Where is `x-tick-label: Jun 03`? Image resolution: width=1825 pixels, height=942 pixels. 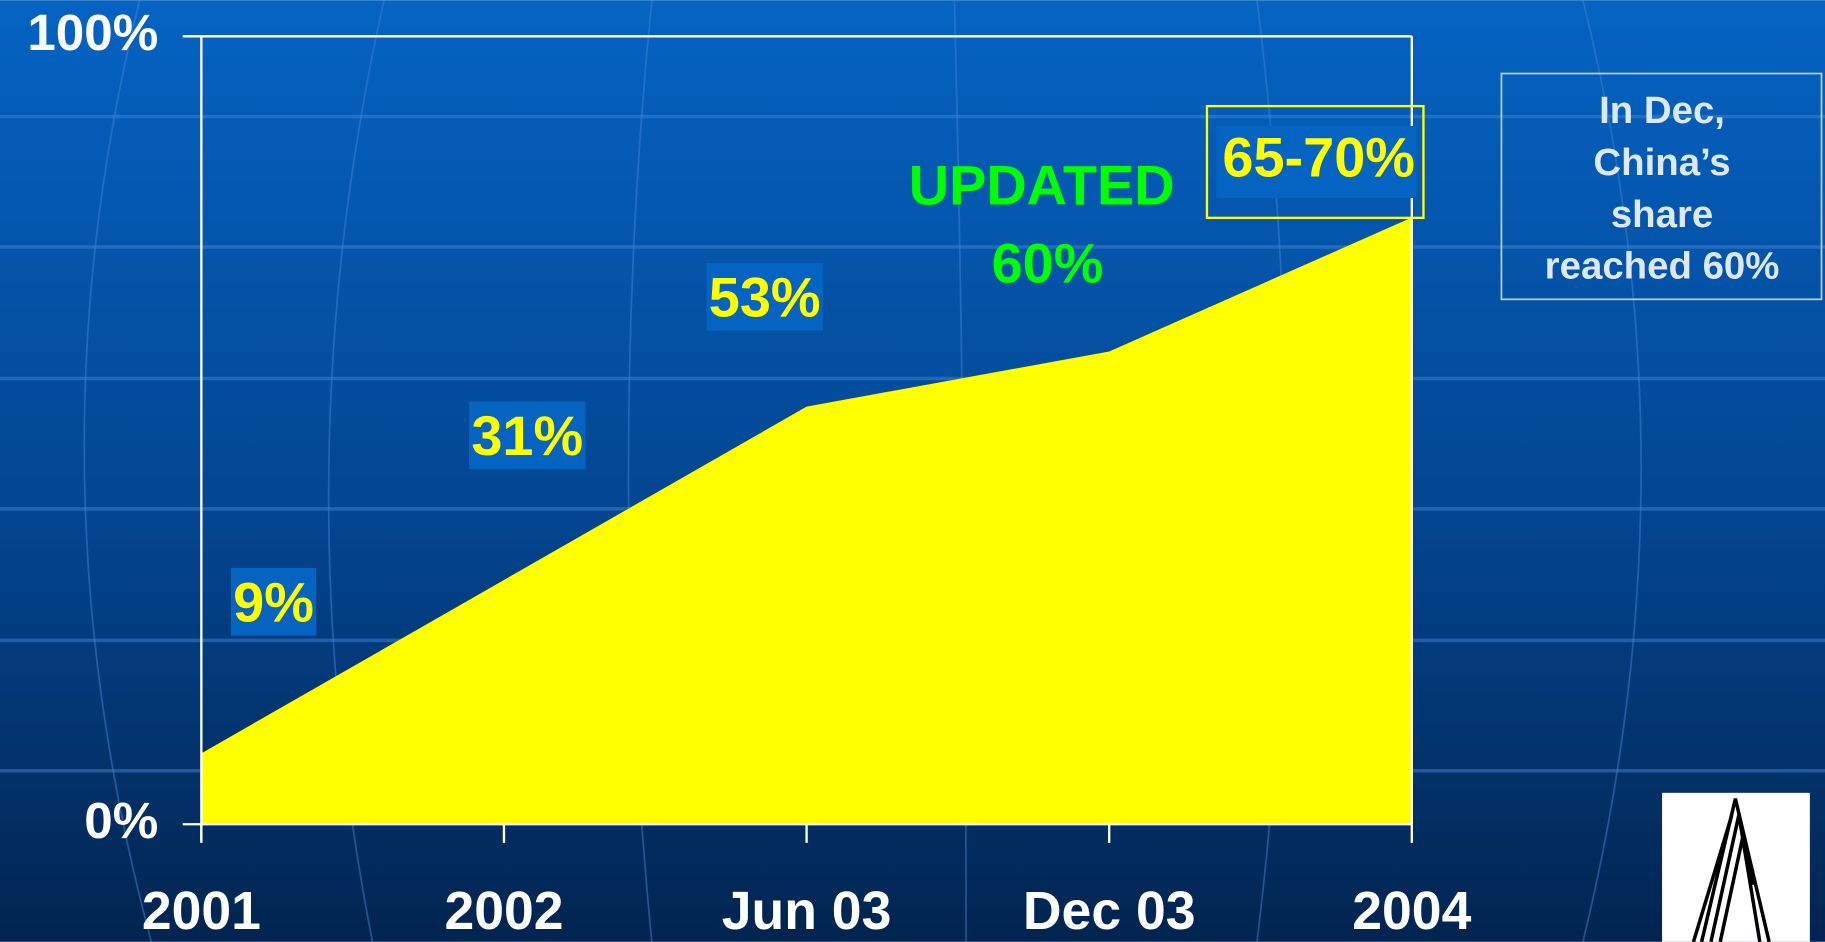
x-tick-label: Jun 03 is located at coordinates (807, 911).